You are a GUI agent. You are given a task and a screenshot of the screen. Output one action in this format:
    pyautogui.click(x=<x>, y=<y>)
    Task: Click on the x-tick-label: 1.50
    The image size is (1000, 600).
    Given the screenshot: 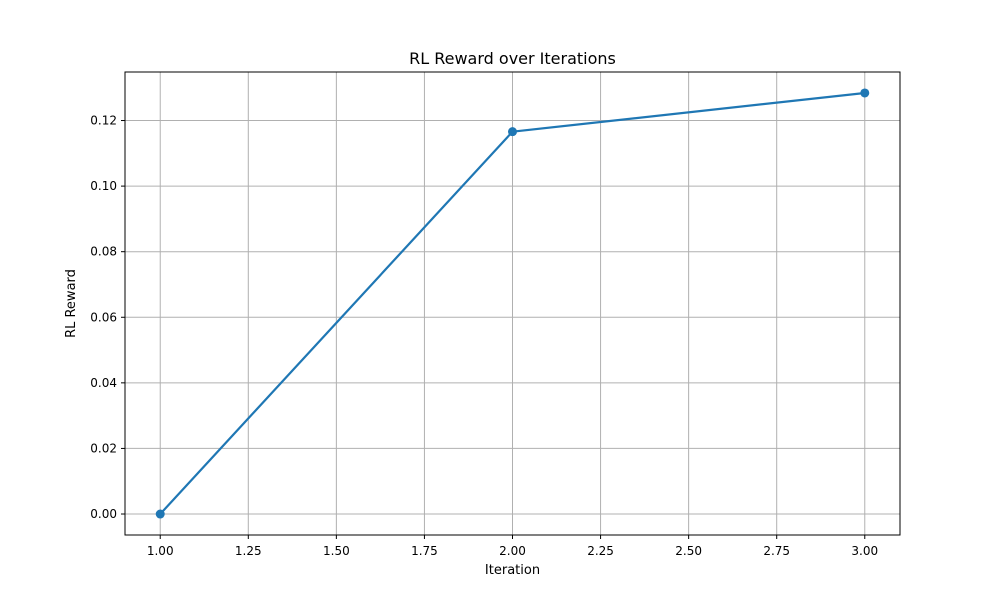 What is the action you would take?
    pyautogui.click(x=336, y=551)
    